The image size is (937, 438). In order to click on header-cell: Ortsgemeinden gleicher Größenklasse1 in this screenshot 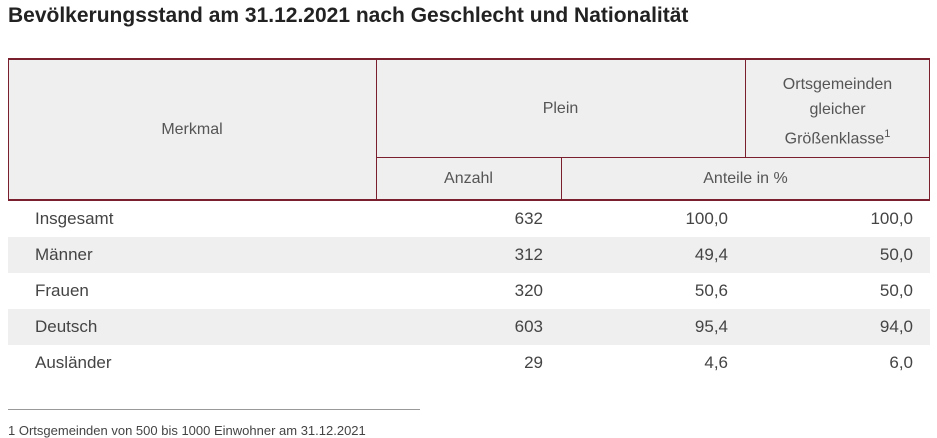, I will do `click(837, 108)`.